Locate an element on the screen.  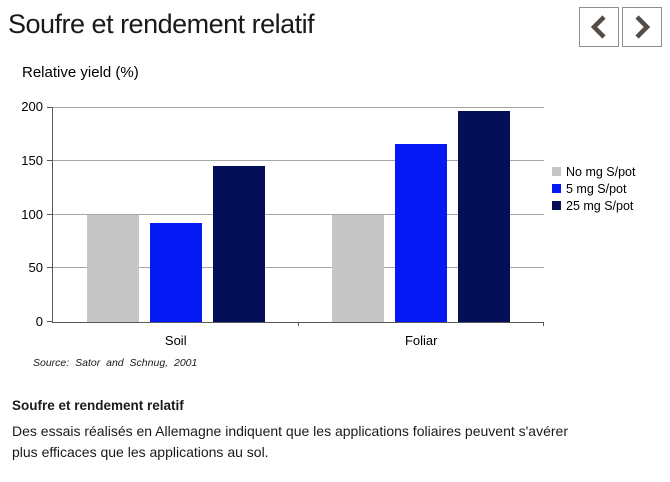
category-label: Foliar is located at coordinates (421, 340).